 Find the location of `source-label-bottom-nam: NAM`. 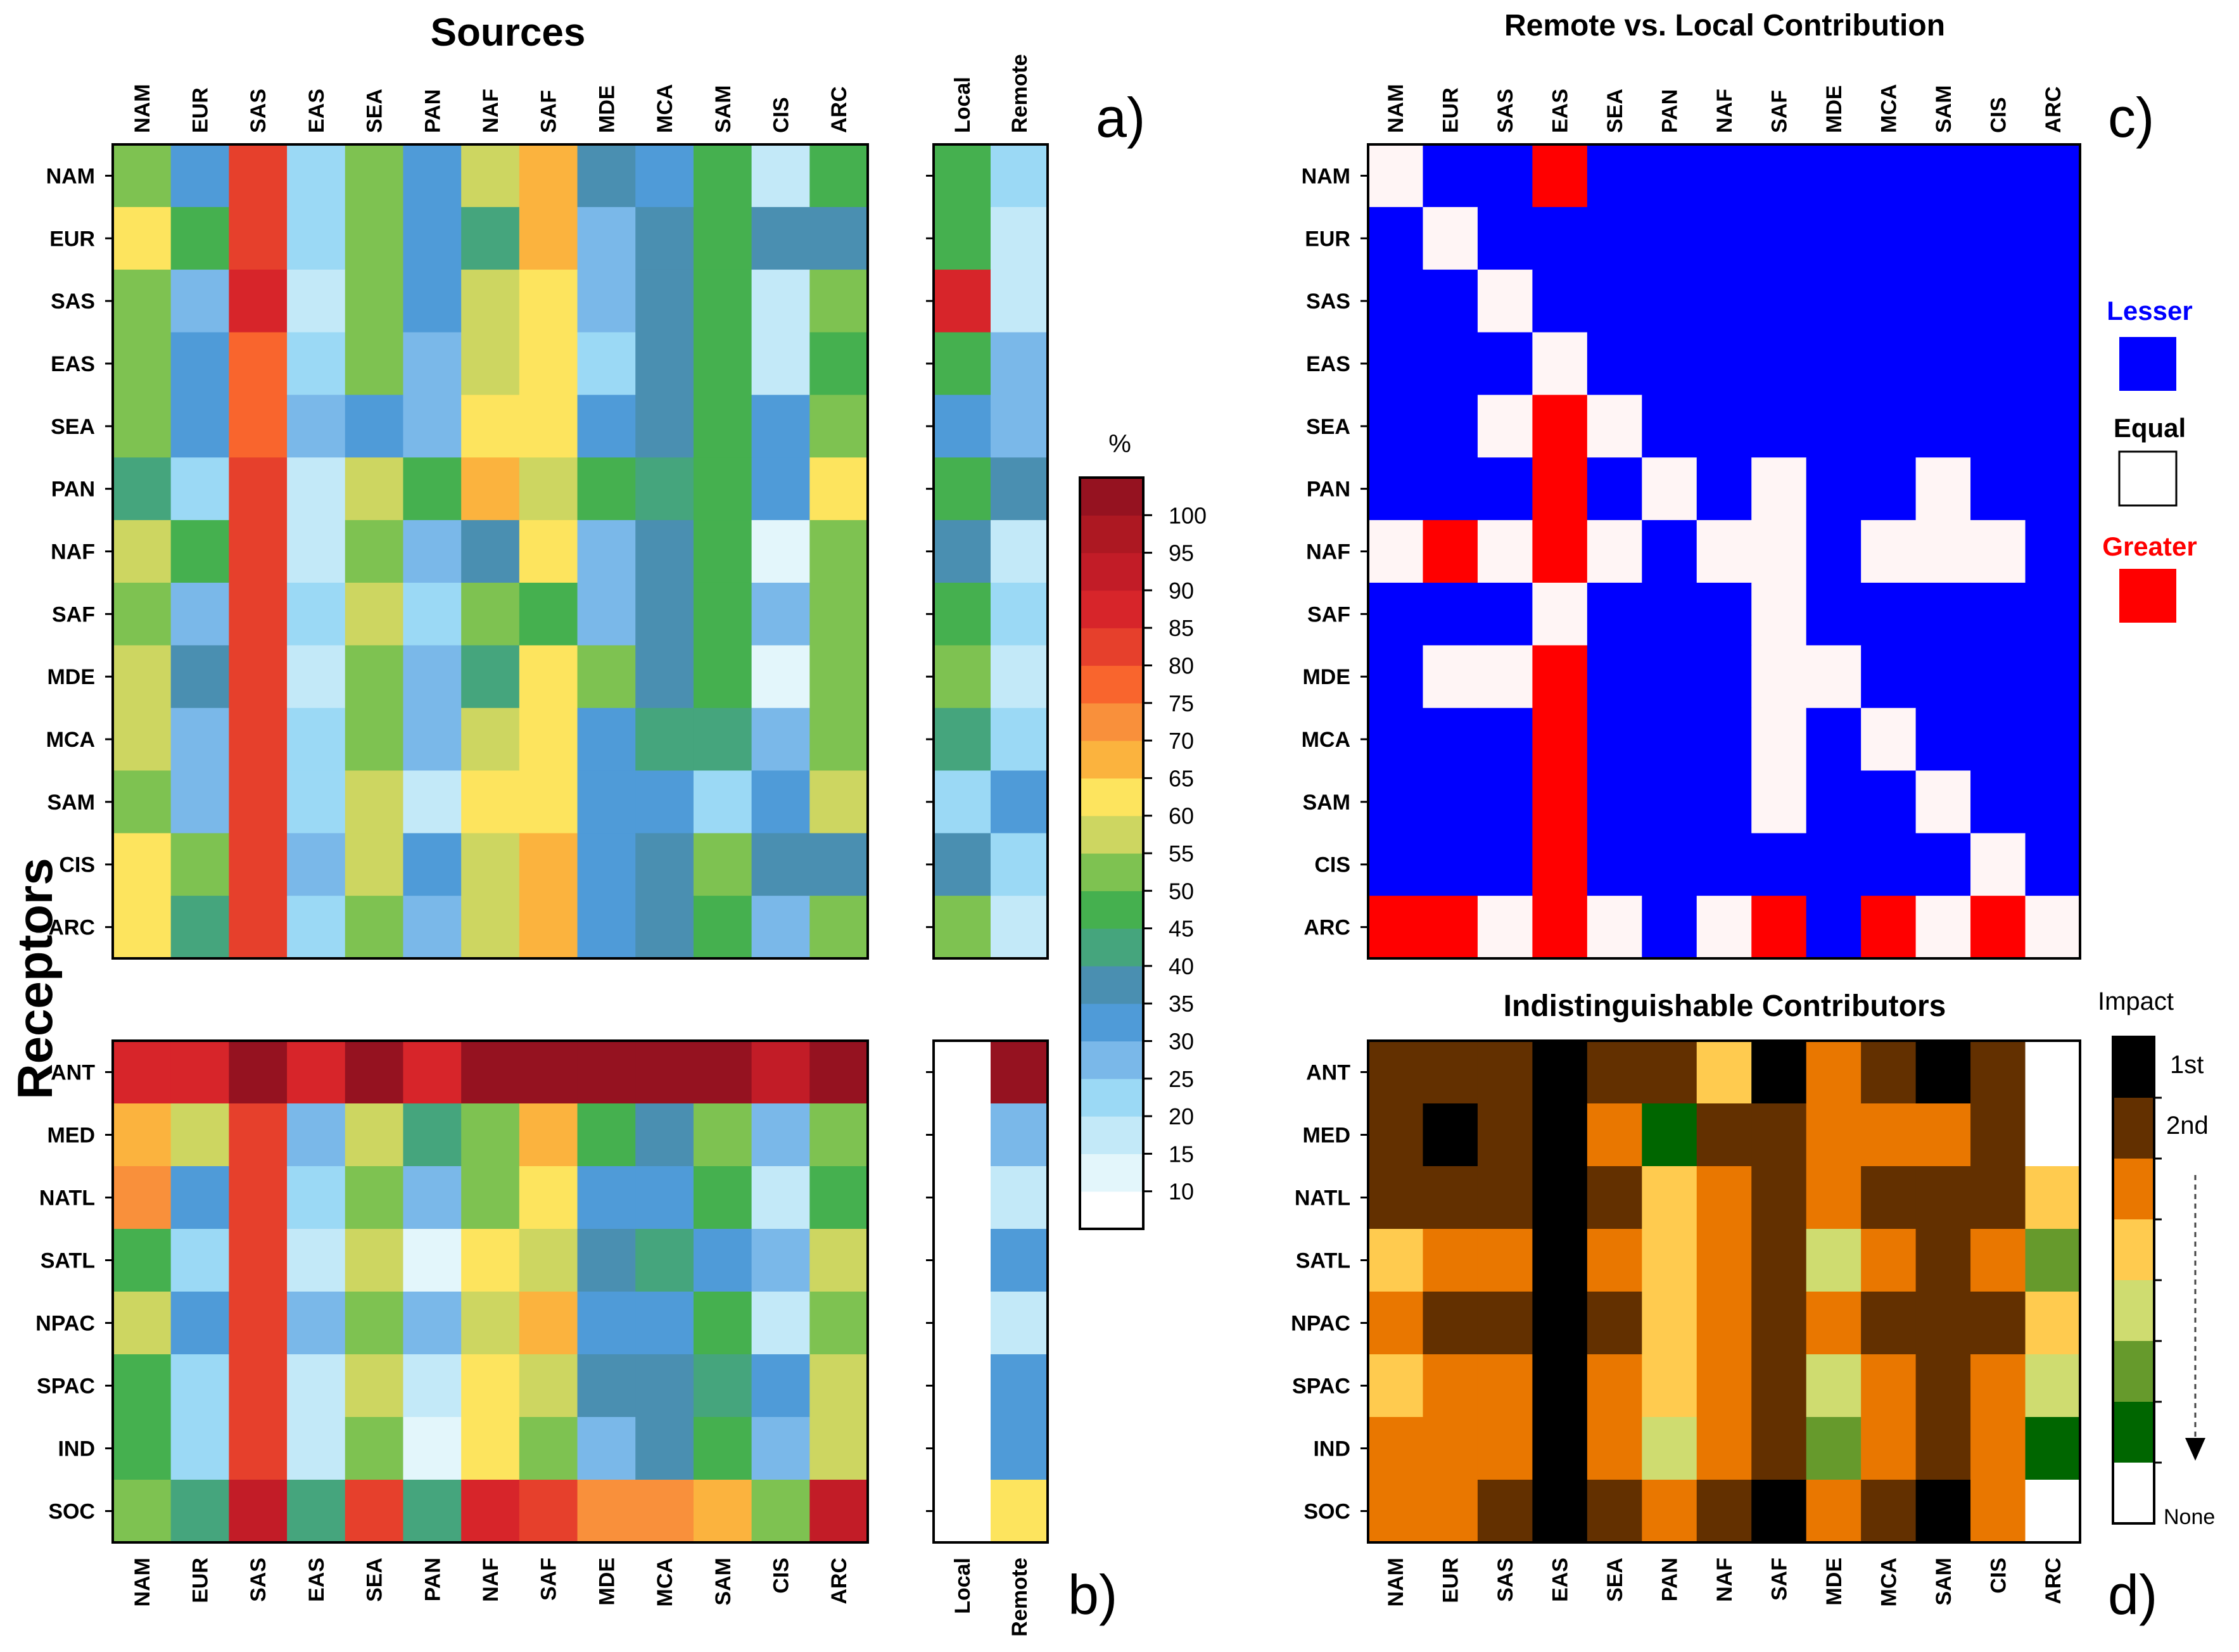

source-label-bottom-nam: NAM is located at coordinates (142, 1582).